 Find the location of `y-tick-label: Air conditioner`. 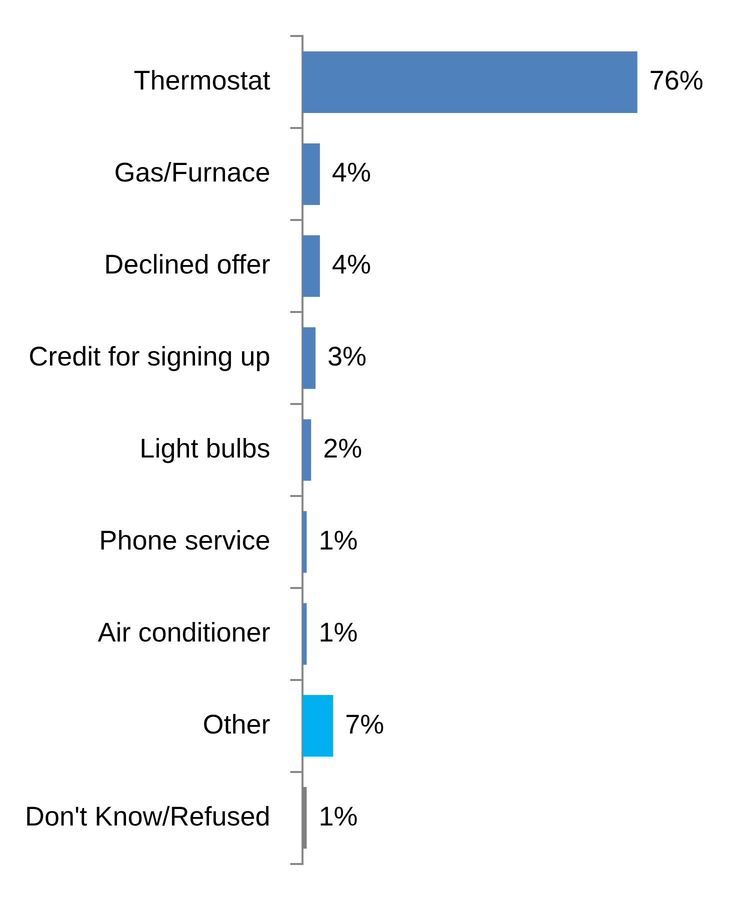

y-tick-label: Air conditioner is located at coordinates (184, 632).